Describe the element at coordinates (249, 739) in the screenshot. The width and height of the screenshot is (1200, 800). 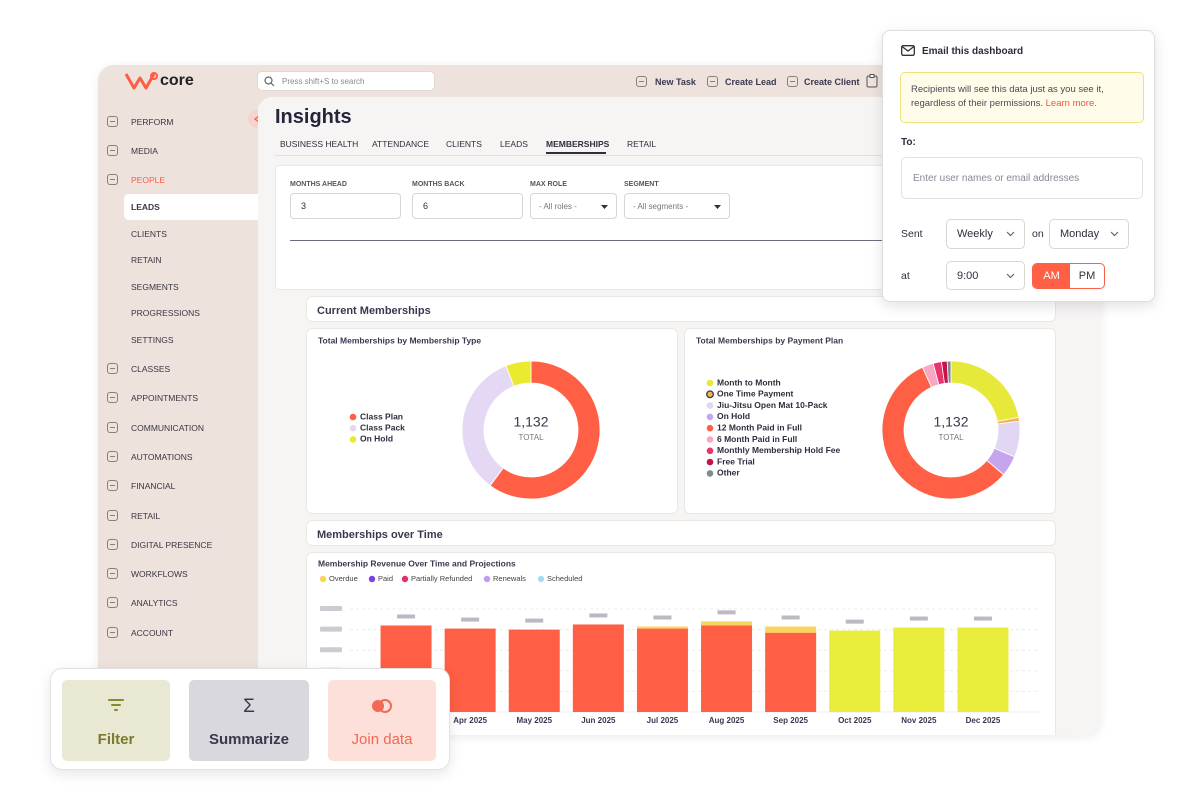
I see `button-label: Summarize` at that location.